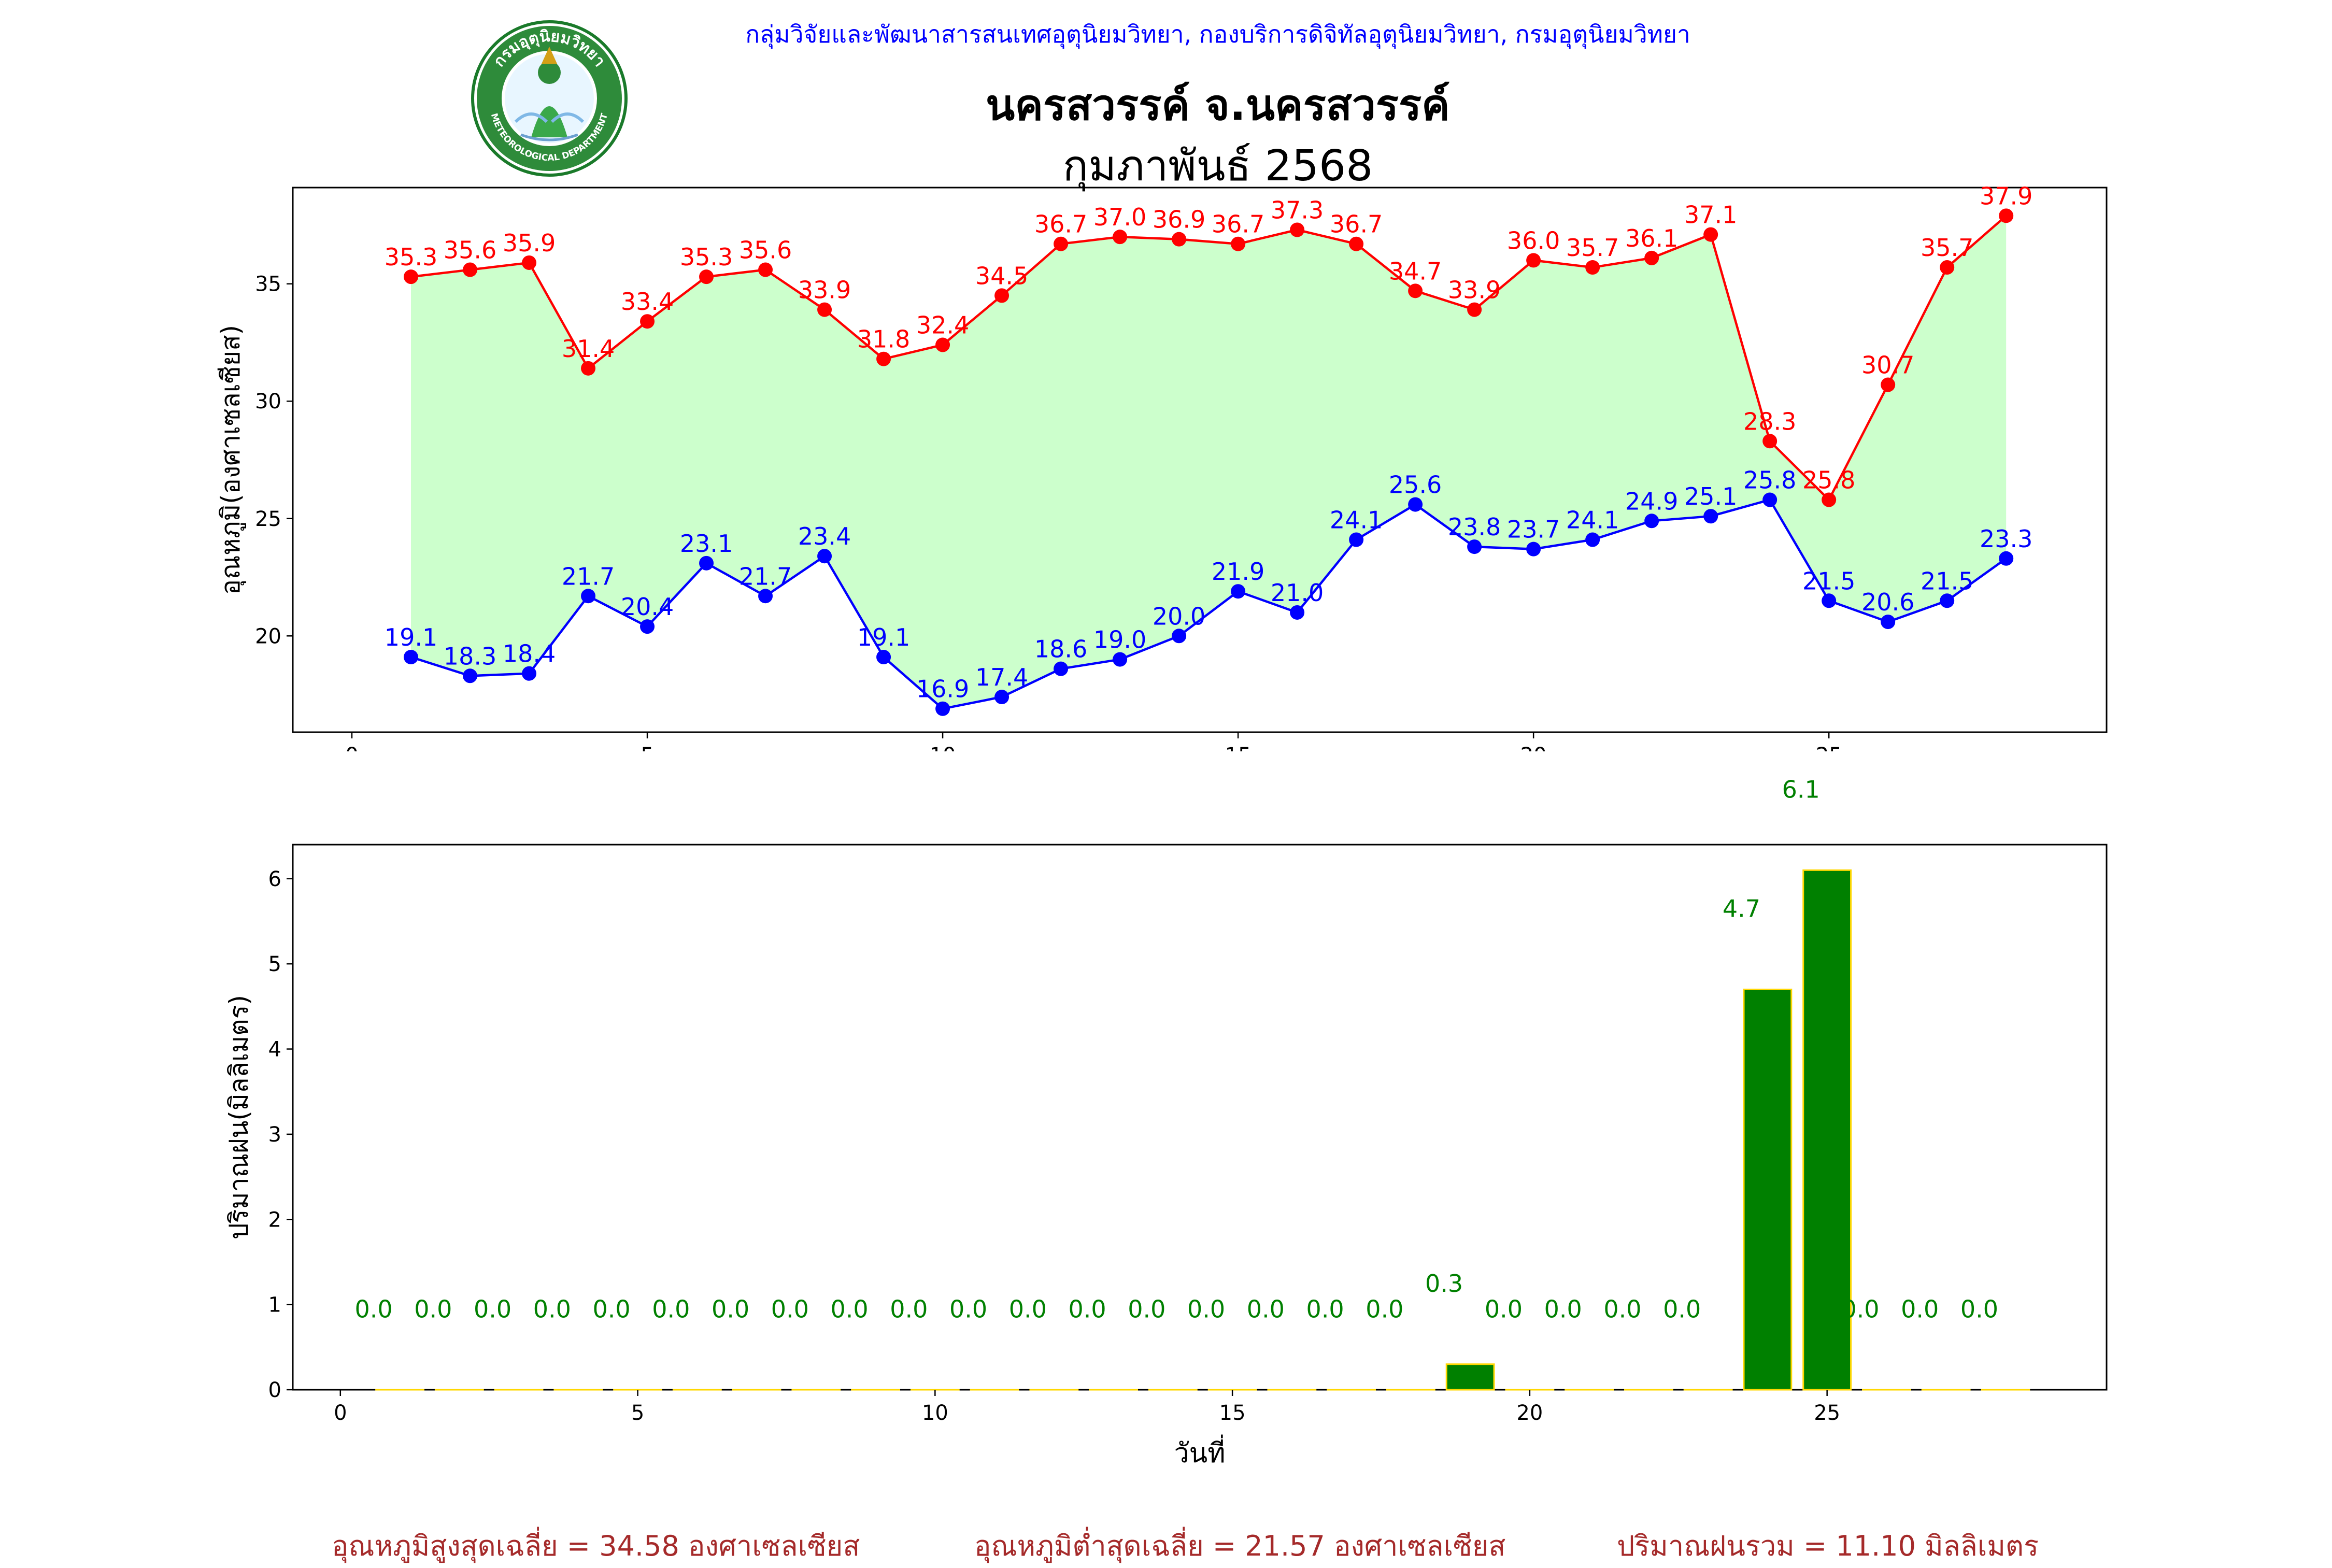  I want to click on max-temp-value-label: 31.8, so click(883, 339).